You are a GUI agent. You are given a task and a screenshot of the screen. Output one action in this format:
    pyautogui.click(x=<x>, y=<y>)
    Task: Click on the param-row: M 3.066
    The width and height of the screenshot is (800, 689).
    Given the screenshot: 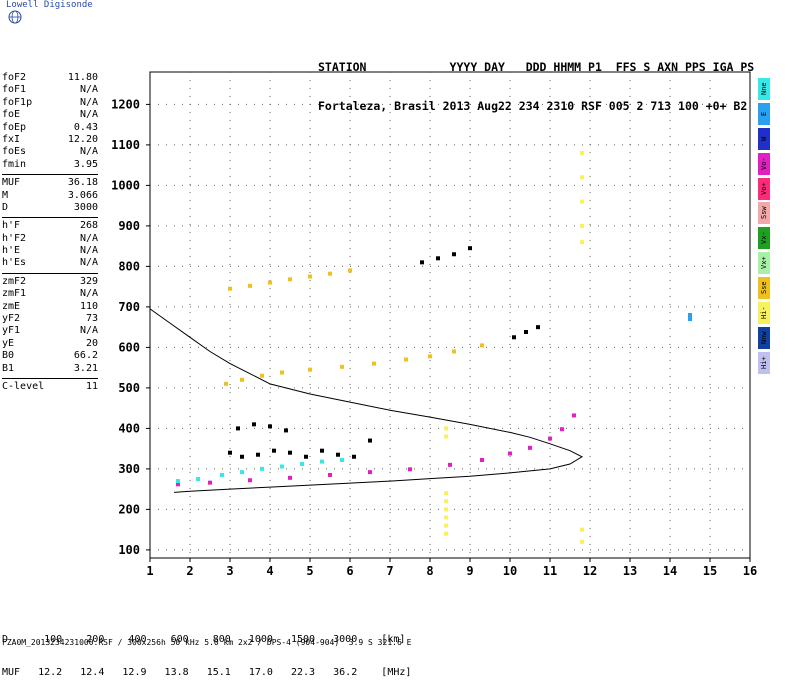 What is the action you would take?
    pyautogui.click(x=50, y=196)
    